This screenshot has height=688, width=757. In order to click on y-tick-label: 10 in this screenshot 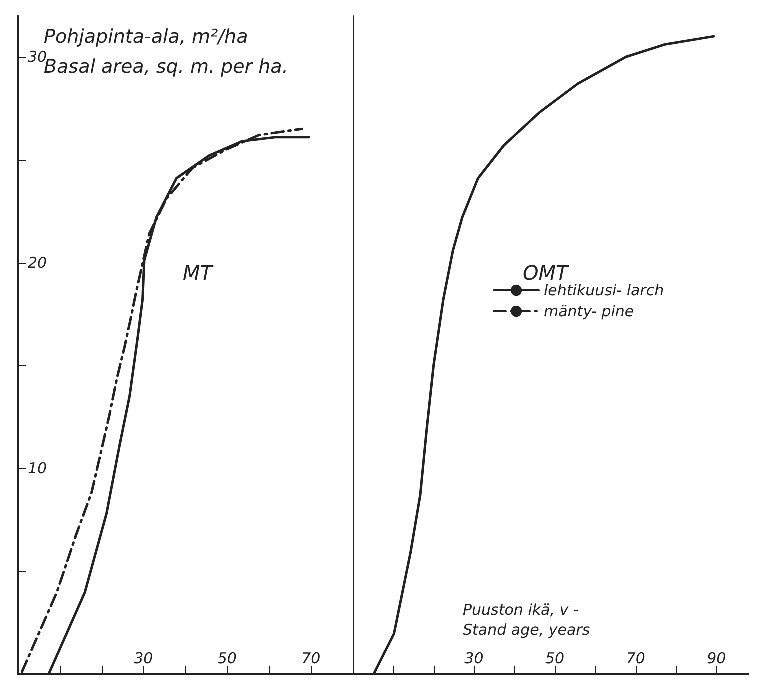, I will do `click(38, 468)`.